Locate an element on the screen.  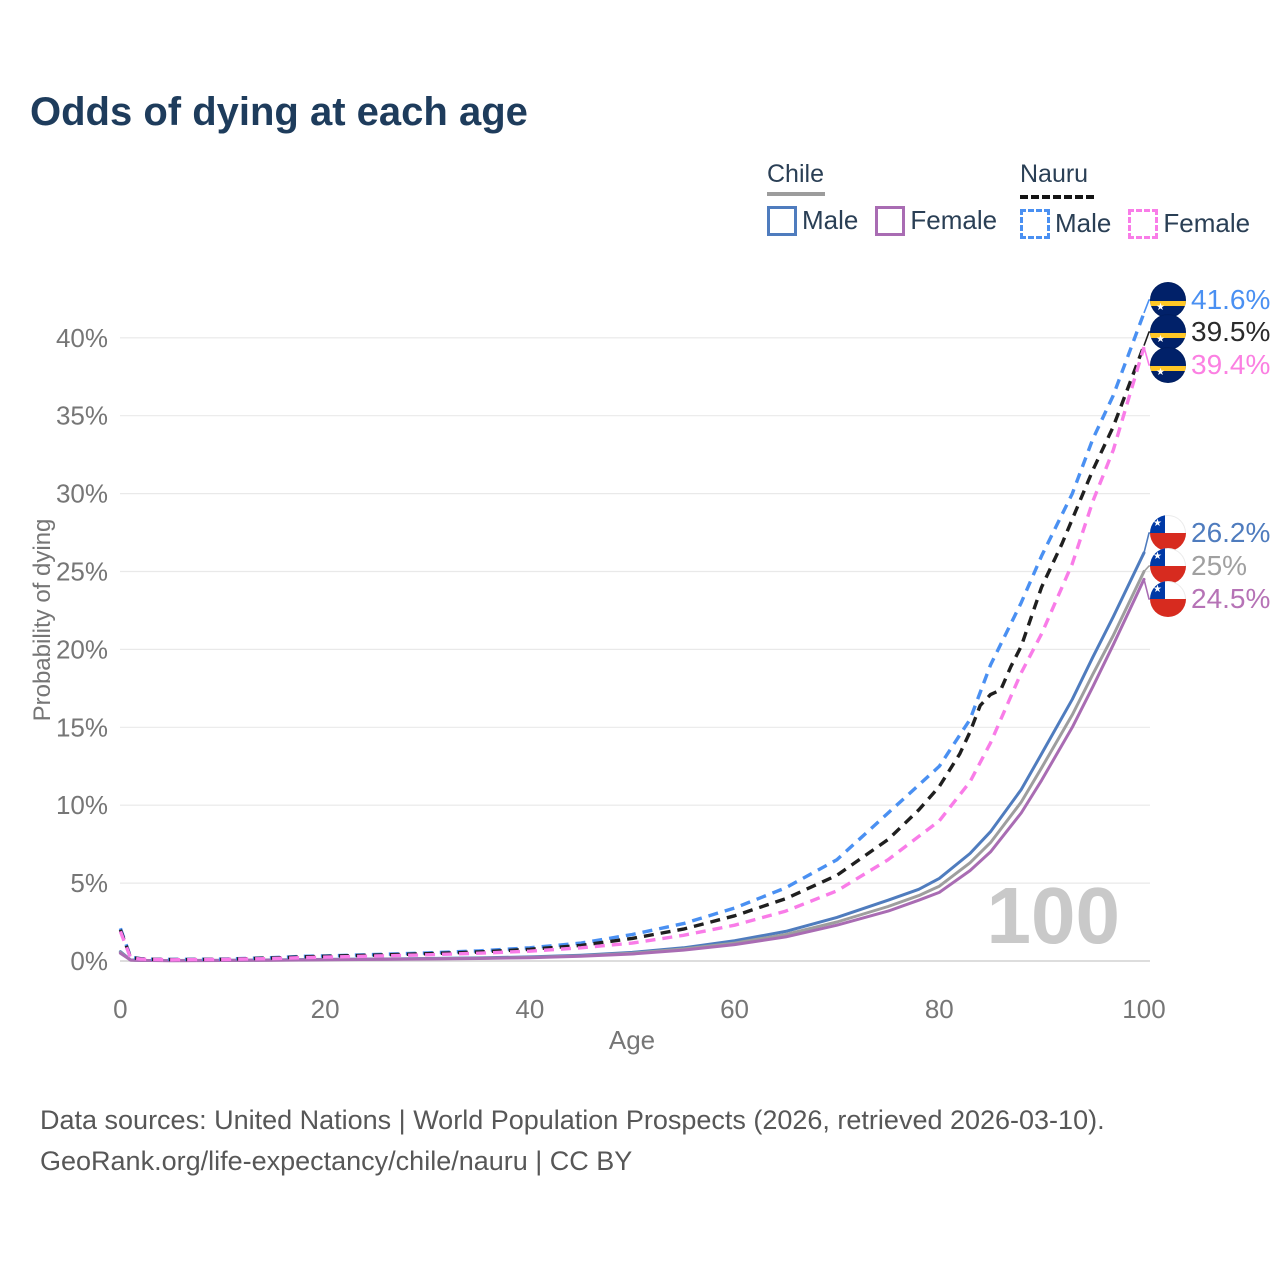
y-tick-label: 15% is located at coordinates (82, 727).